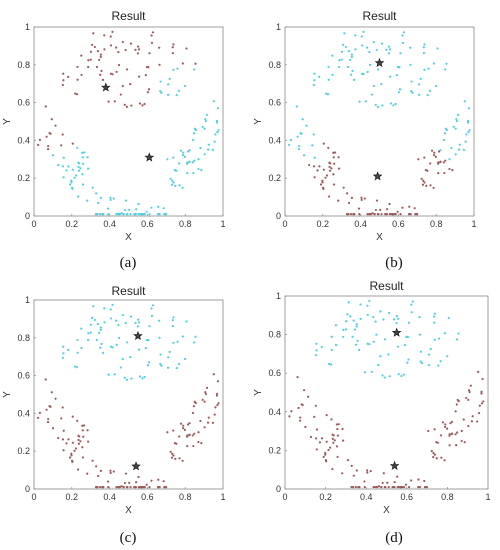 The width and height of the screenshot is (500, 550). I want to click on y-tick-label: 0.4, so click(23, 413).